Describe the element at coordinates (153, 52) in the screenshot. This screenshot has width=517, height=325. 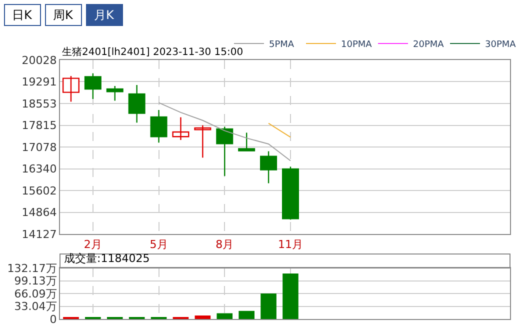
I see `chart-title: 生猪2401[lh2401] 2023-11-30 15:00` at that location.